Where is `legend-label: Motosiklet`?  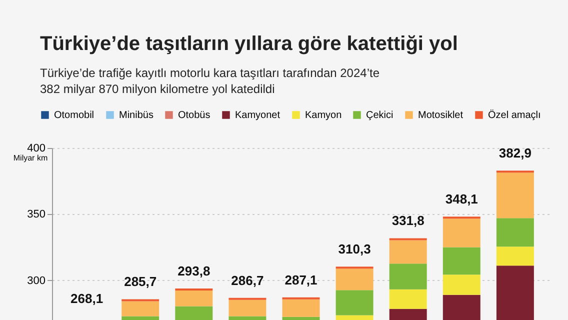
legend-label: Motosiklet is located at coordinates (441, 115).